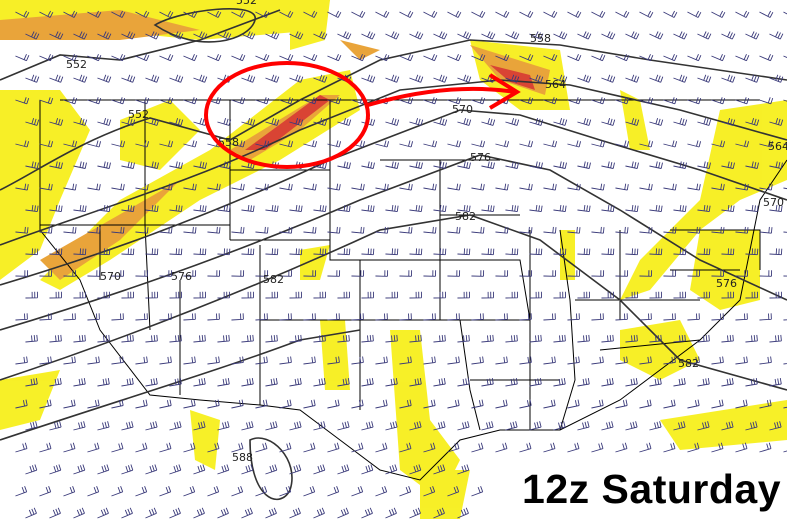 The image size is (787, 519). Describe the element at coordinates (362, 115) in the screenshot. I see `red-ellipse-arrow-annotation` at that location.